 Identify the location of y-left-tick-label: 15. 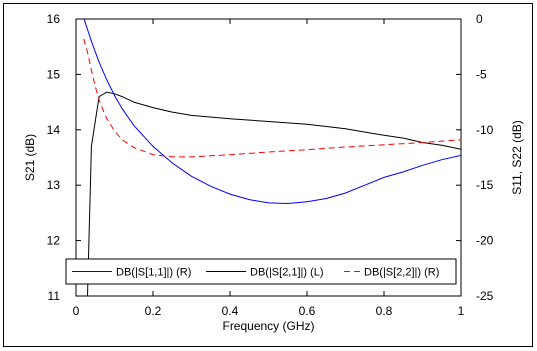
(54, 74).